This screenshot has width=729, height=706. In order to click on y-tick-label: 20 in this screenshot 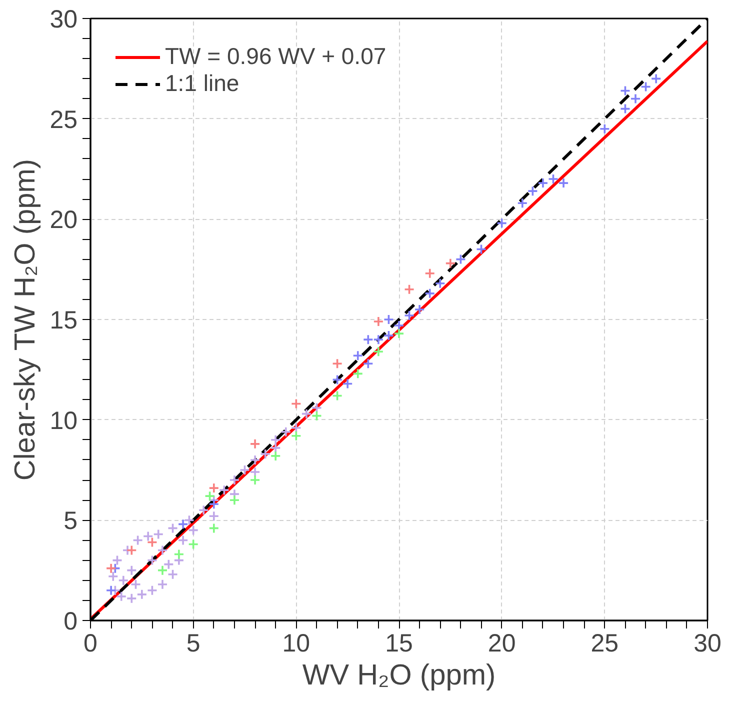, I will do `click(64, 220)`.